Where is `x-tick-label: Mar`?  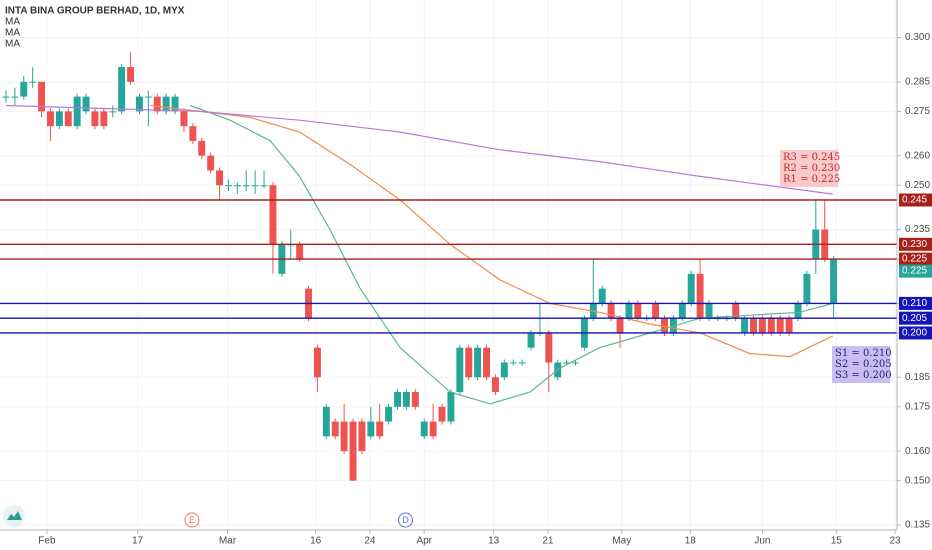 x-tick-label: Mar is located at coordinates (228, 541).